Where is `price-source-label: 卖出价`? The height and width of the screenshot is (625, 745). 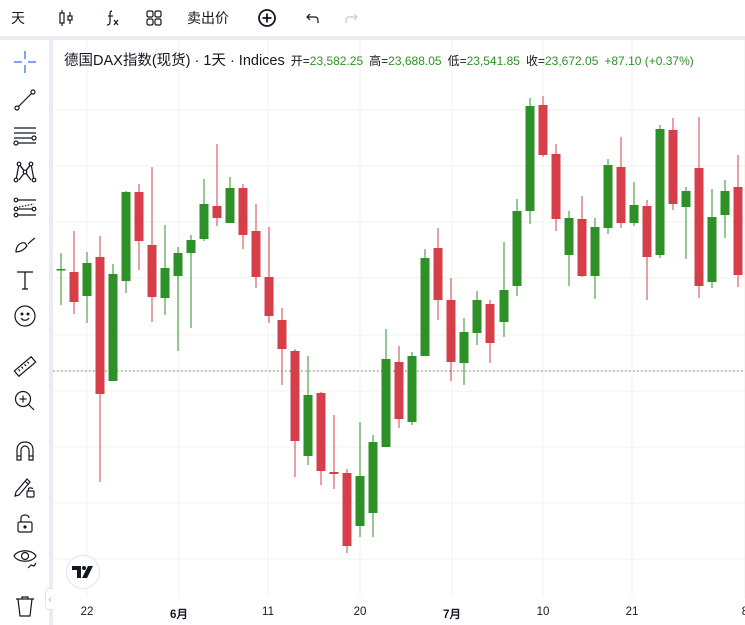 price-source-label: 卖出价 is located at coordinates (208, 18).